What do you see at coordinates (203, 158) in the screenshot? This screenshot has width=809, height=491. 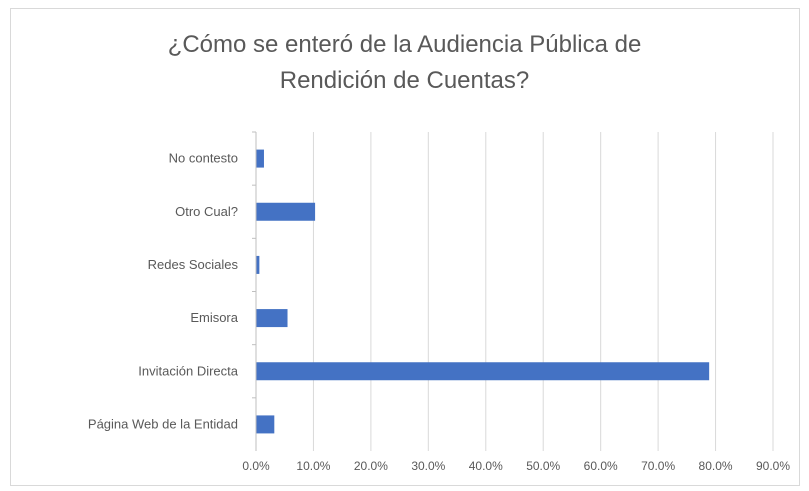 I see `category-label-0: No contesto` at bounding box center [203, 158].